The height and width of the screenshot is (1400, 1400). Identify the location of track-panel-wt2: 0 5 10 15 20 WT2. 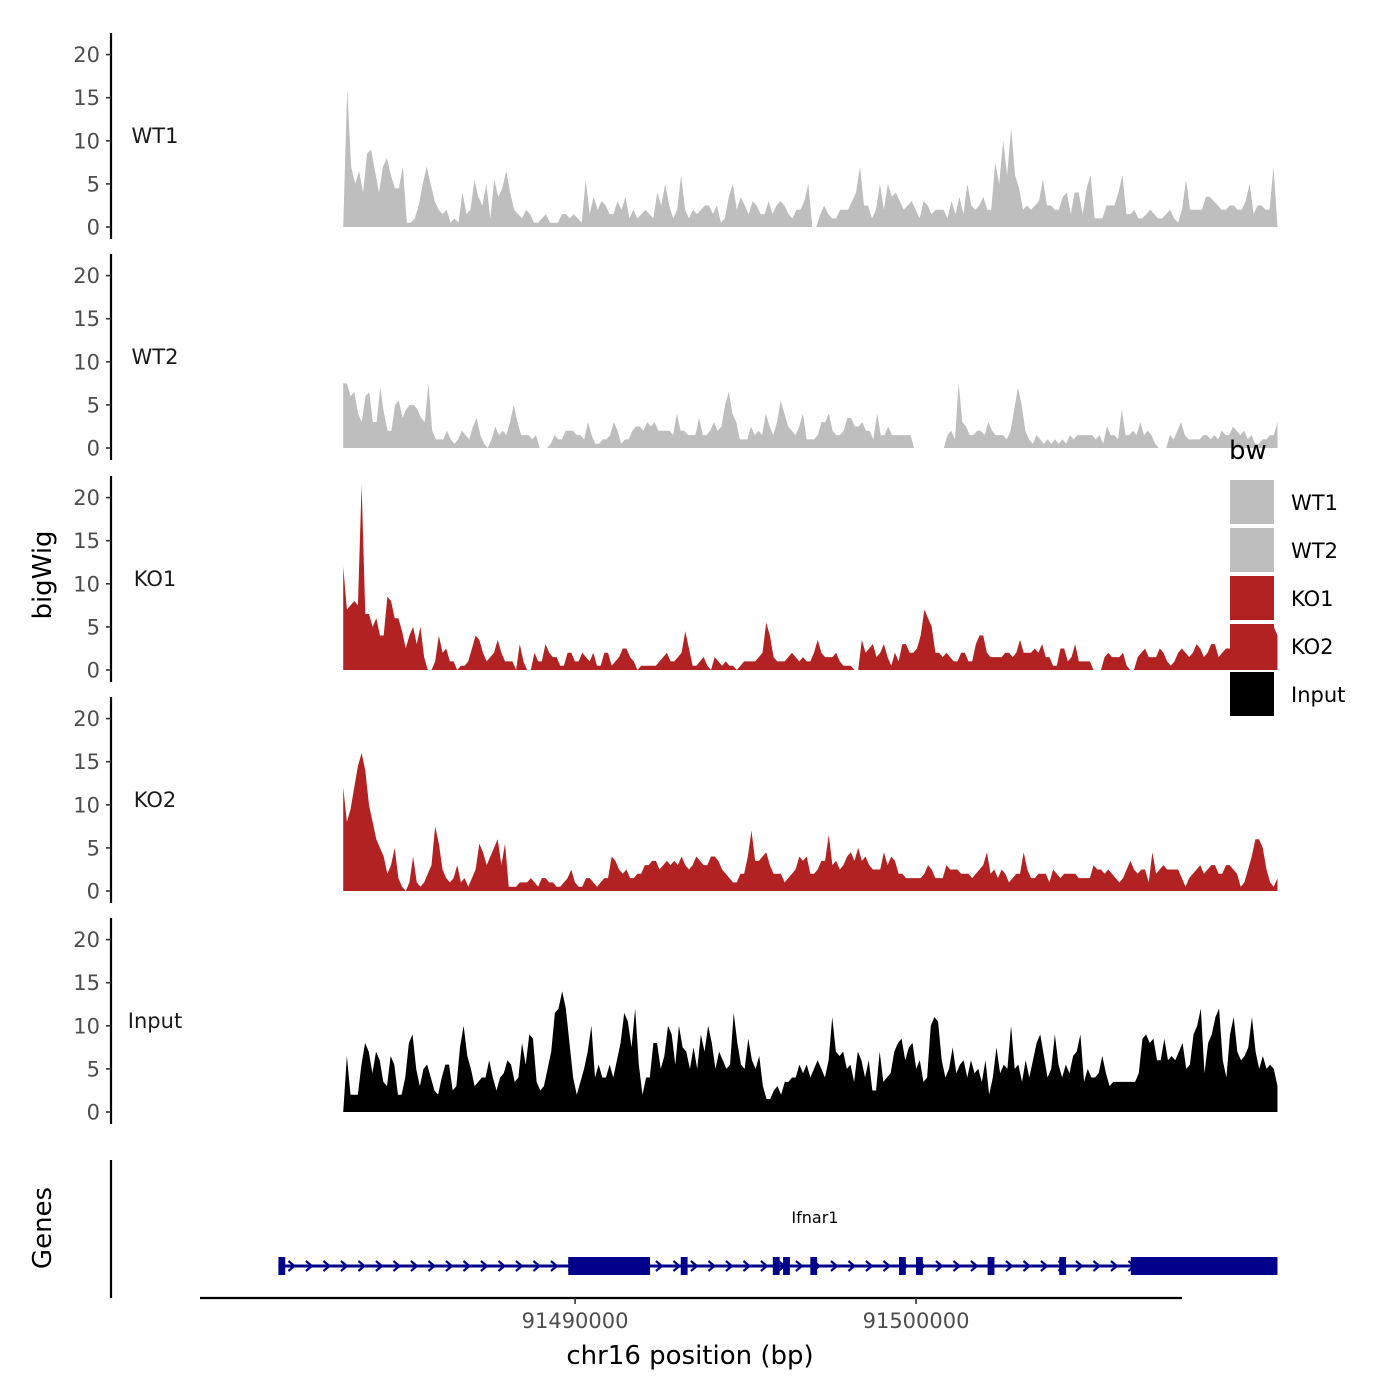
(675, 357).